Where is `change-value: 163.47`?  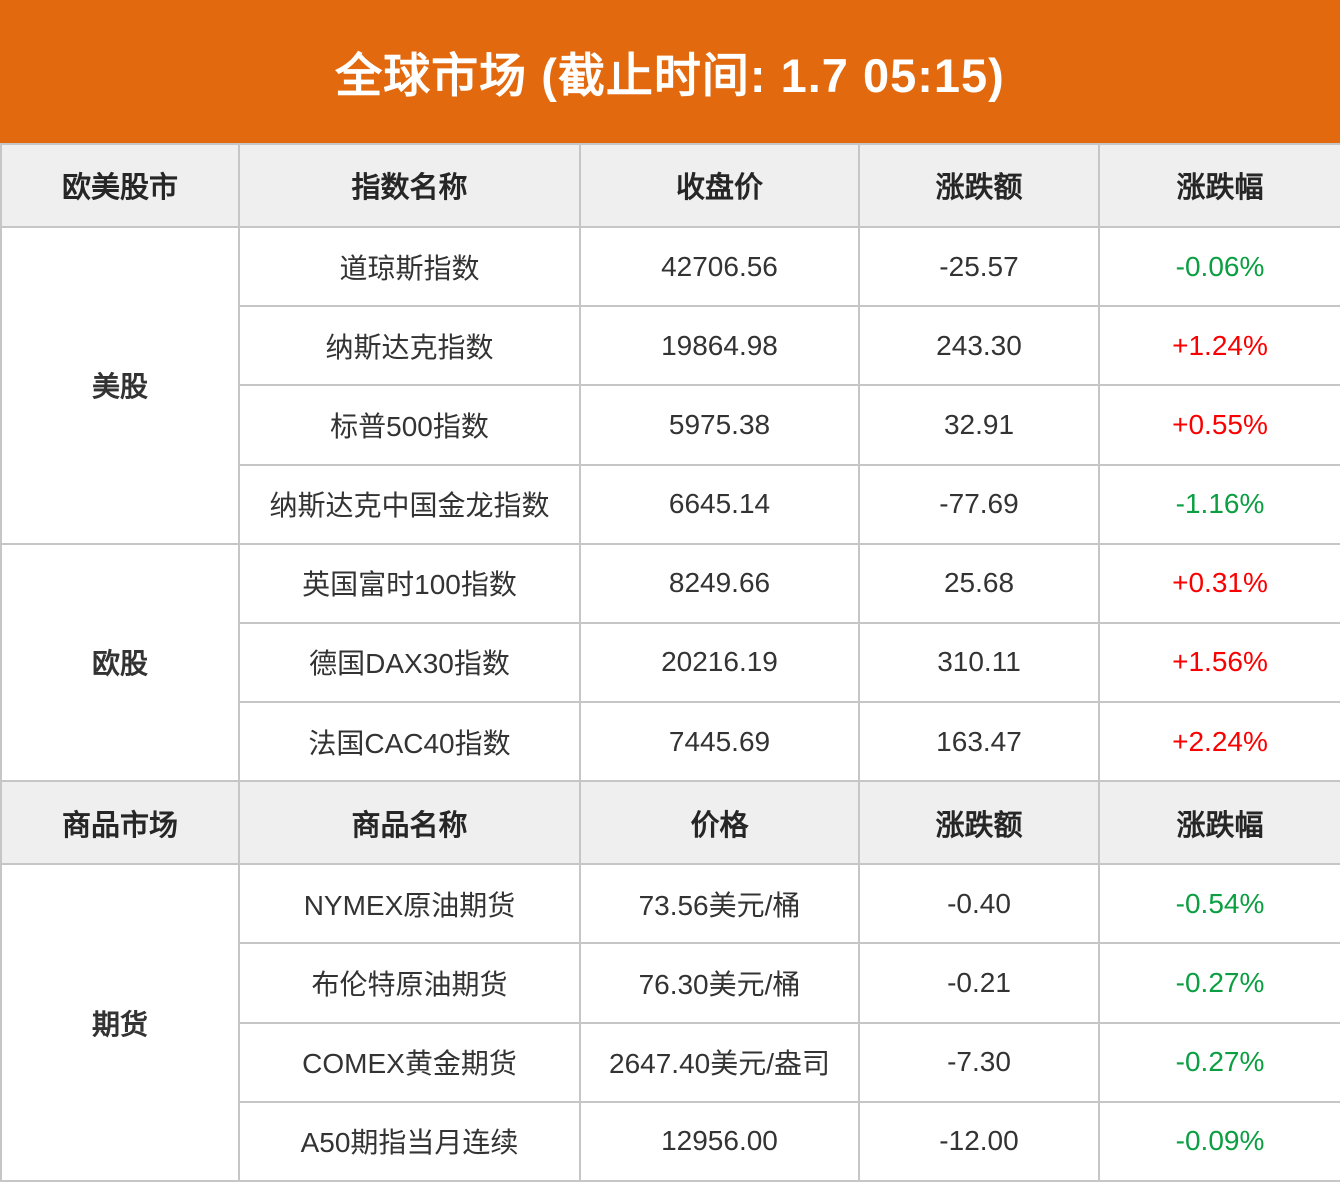
change-value: 163.47 is located at coordinates (979, 742).